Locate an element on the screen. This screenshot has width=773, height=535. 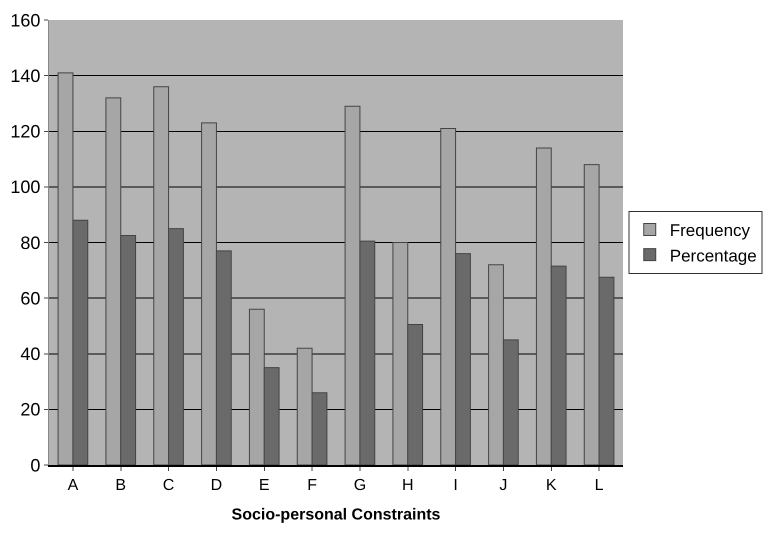
y-tick-label: 140 is located at coordinates (25, 76).